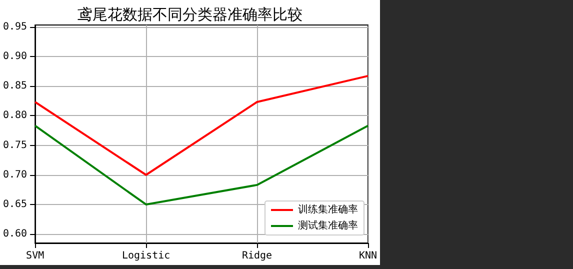  Describe the element at coordinates (15, 145) in the screenshot. I see `y-tick-label: 0.75` at that location.